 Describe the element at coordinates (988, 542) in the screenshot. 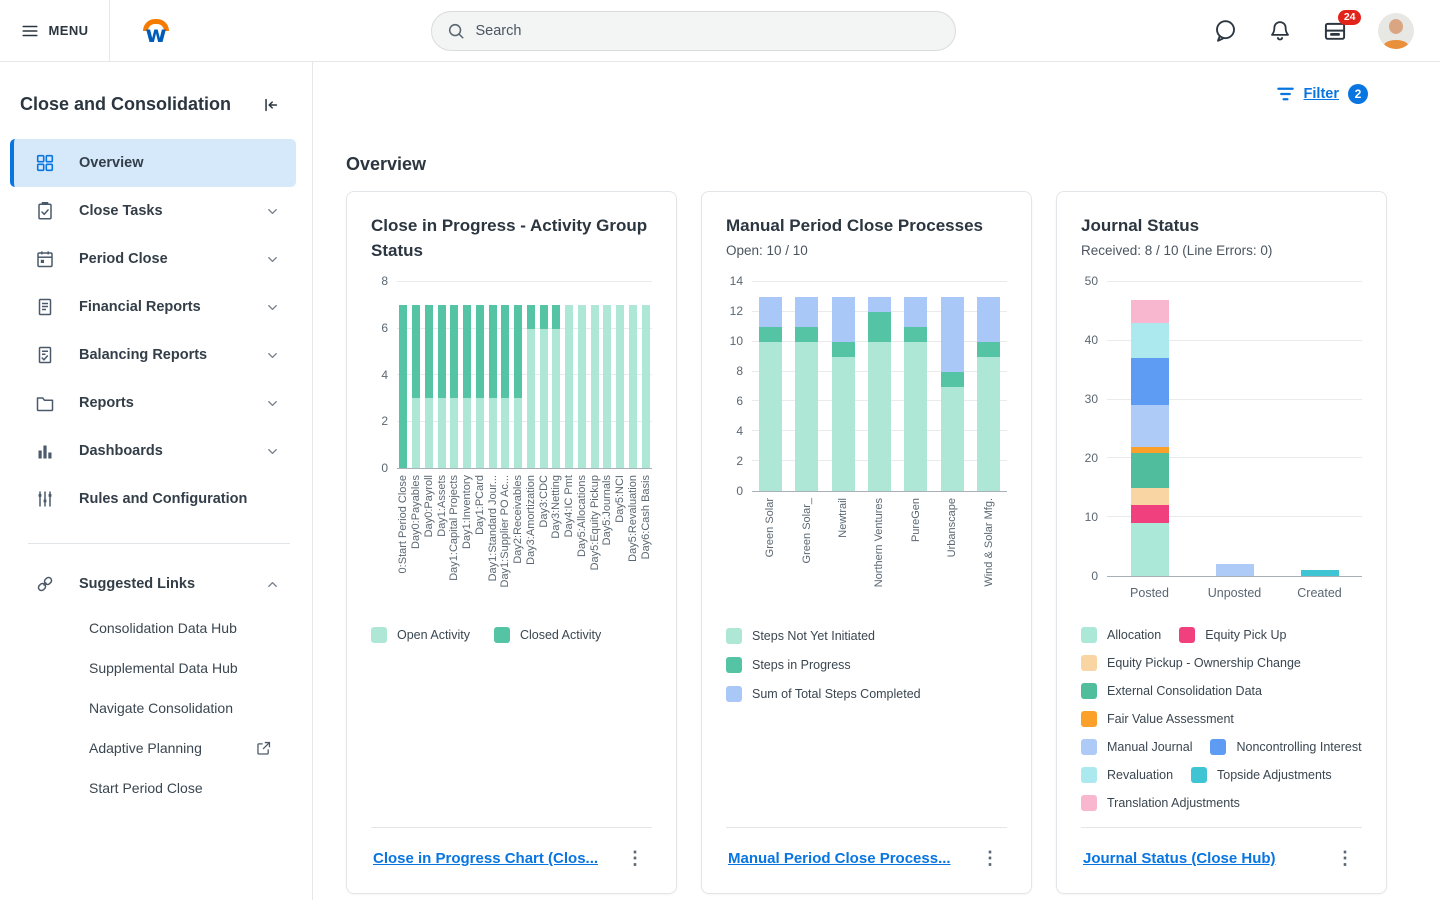

I see `x-tick-label: Wind & Solar Mfg.` at that location.